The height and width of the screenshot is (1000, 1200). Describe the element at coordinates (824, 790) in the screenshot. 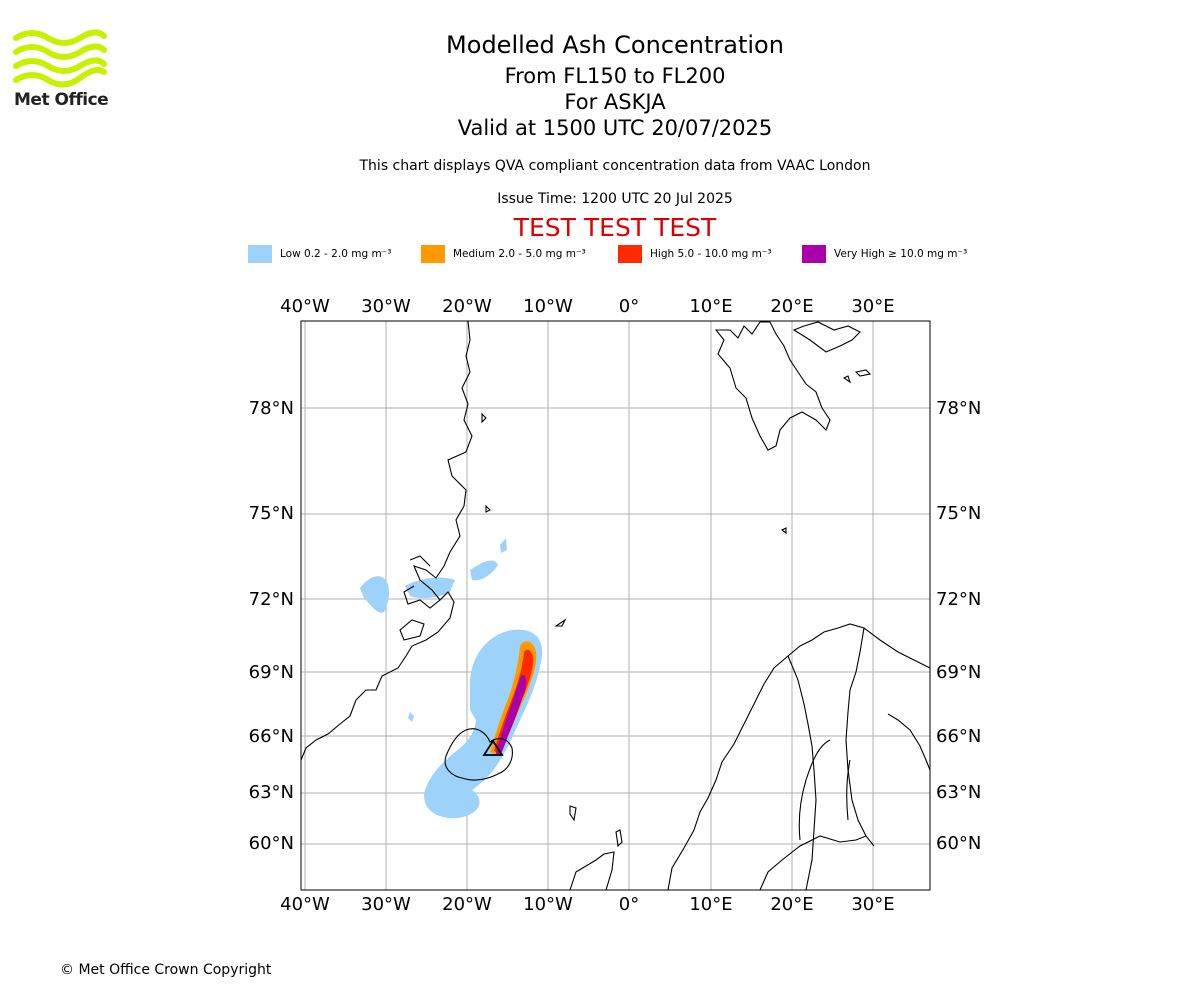

I see `gulf-of-bothnia` at that location.